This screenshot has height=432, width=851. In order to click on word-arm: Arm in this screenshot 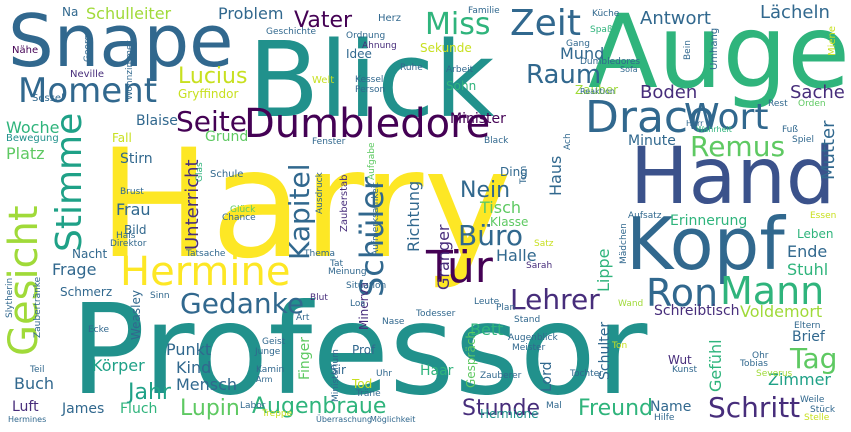, I will do `click(264, 379)`.